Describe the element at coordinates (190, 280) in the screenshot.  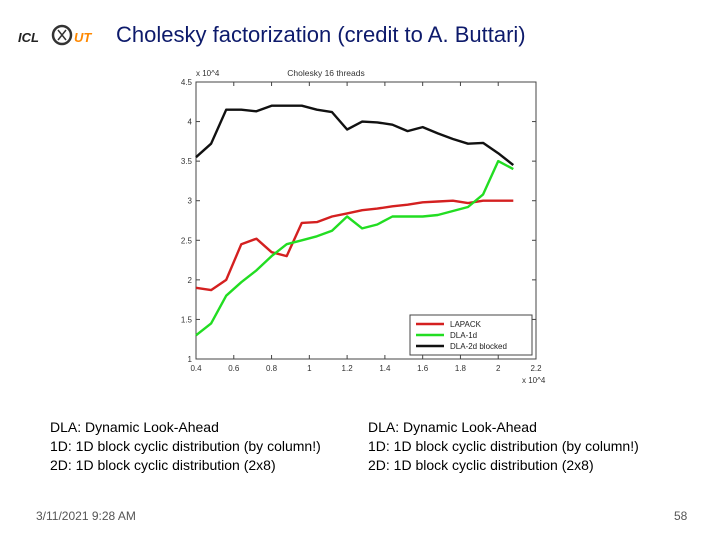
I see `y-tick-label: 2` at that location.